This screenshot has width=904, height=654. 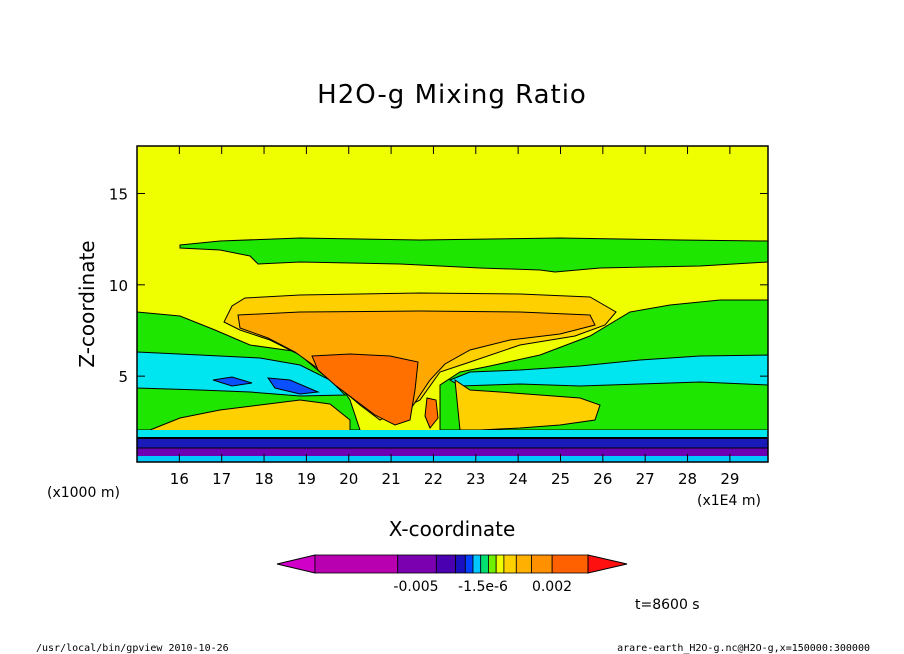 What do you see at coordinates (296, 564) in the screenshot?
I see `colorbar-arrow-low` at bounding box center [296, 564].